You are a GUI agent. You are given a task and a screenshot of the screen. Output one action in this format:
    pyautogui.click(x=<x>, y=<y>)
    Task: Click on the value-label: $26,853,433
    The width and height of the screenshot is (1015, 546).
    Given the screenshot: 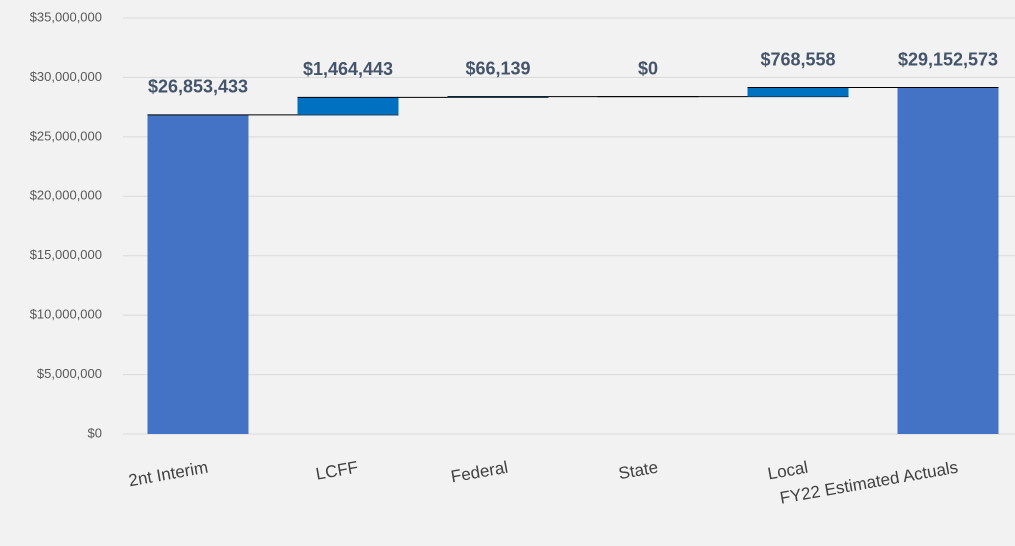 What is the action you would take?
    pyautogui.click(x=198, y=87)
    